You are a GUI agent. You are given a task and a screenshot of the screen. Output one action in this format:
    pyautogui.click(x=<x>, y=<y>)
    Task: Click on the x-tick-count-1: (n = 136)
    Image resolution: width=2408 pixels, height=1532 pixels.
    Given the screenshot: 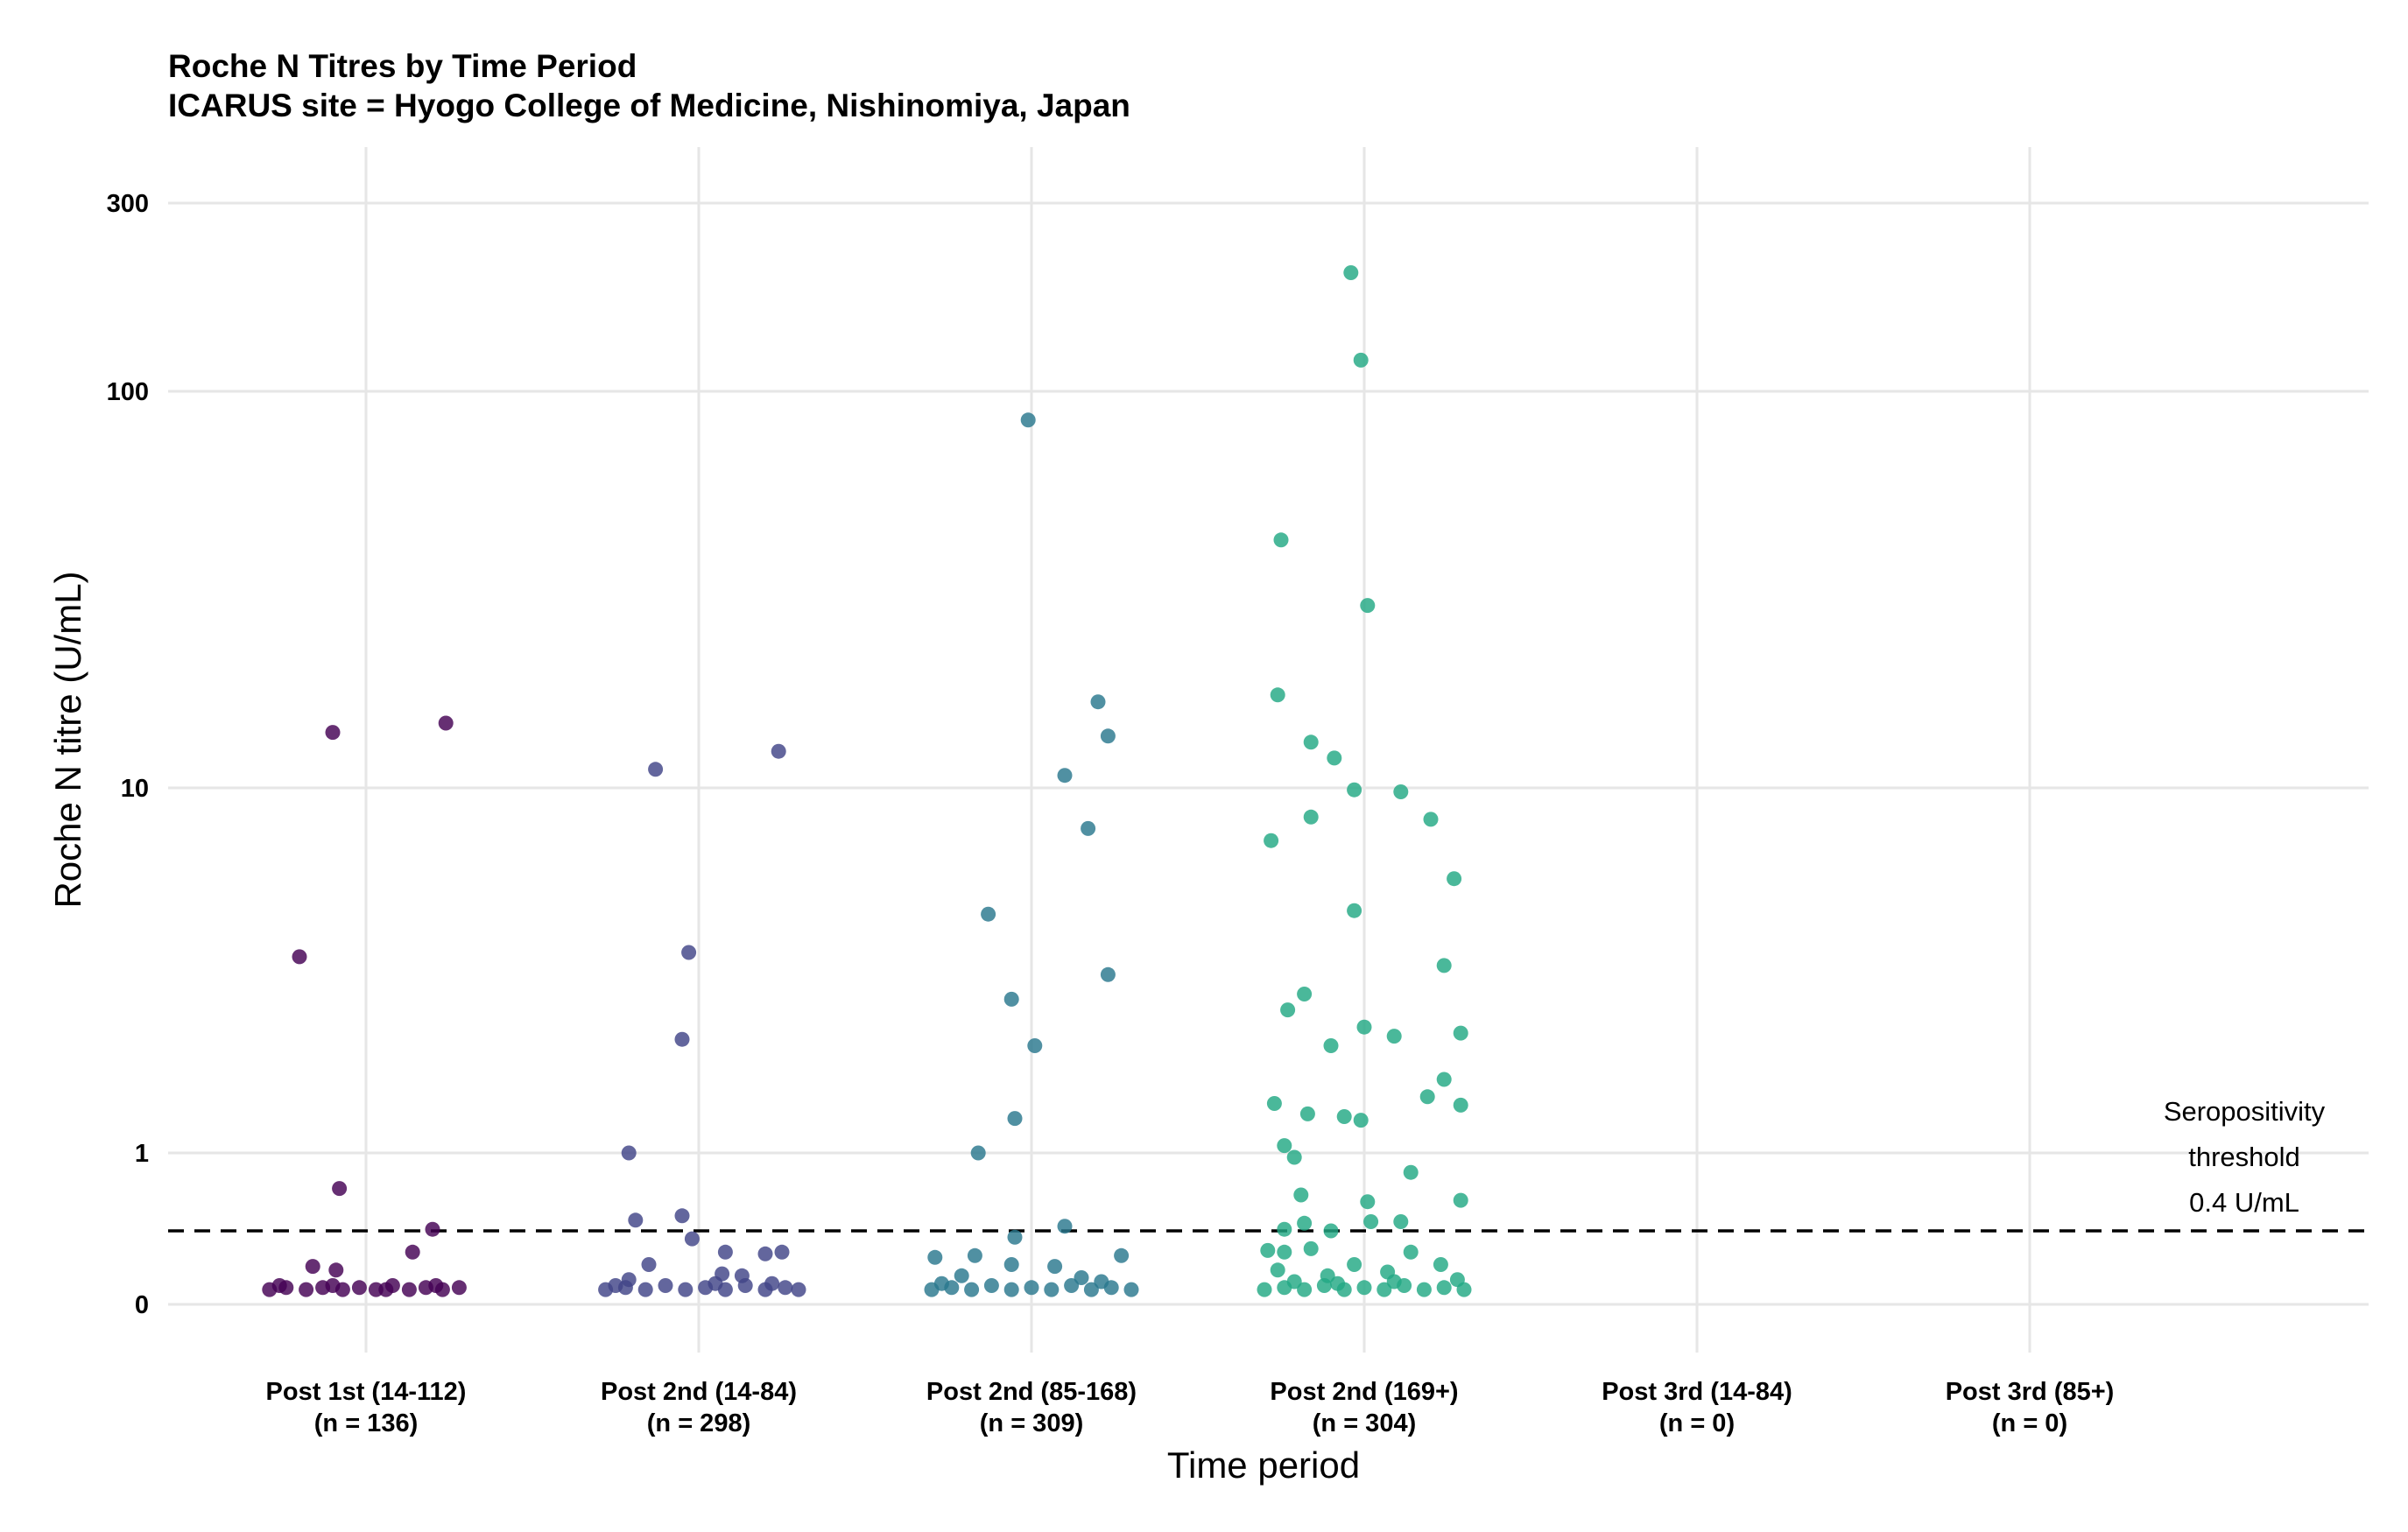 What is the action you would take?
    pyautogui.click(x=366, y=1423)
    